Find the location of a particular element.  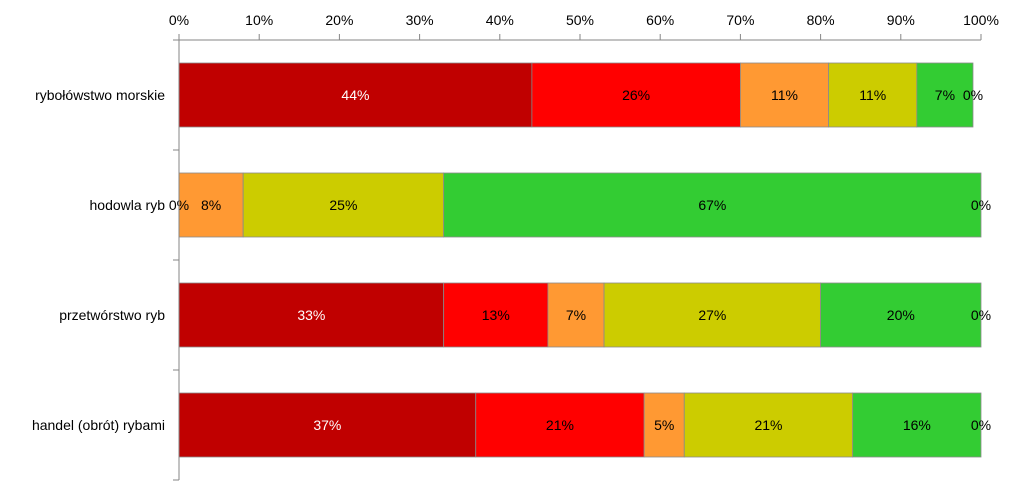

category-label: rybołówstwo morskie is located at coordinates (100, 95).